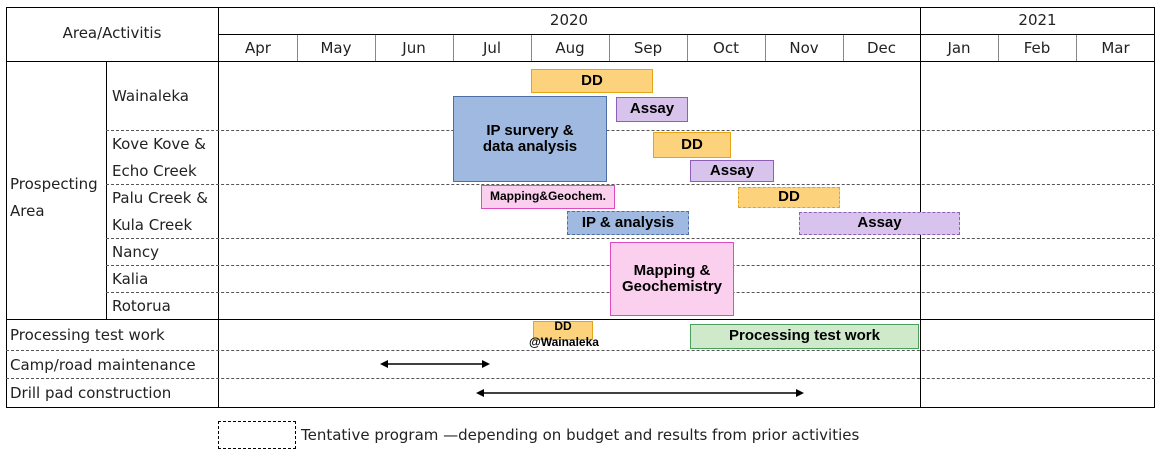 This screenshot has width=1161, height=457. Describe the element at coordinates (548, 197) in the screenshot. I see `bar-mapping-geochem-palu: Mapping&Geochem.` at that location.